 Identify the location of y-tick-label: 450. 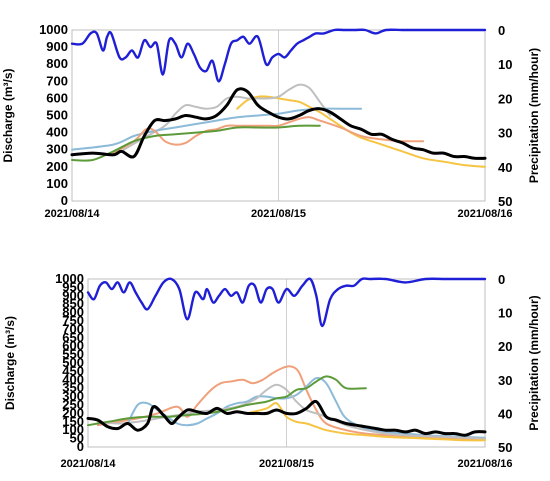
(73, 370).